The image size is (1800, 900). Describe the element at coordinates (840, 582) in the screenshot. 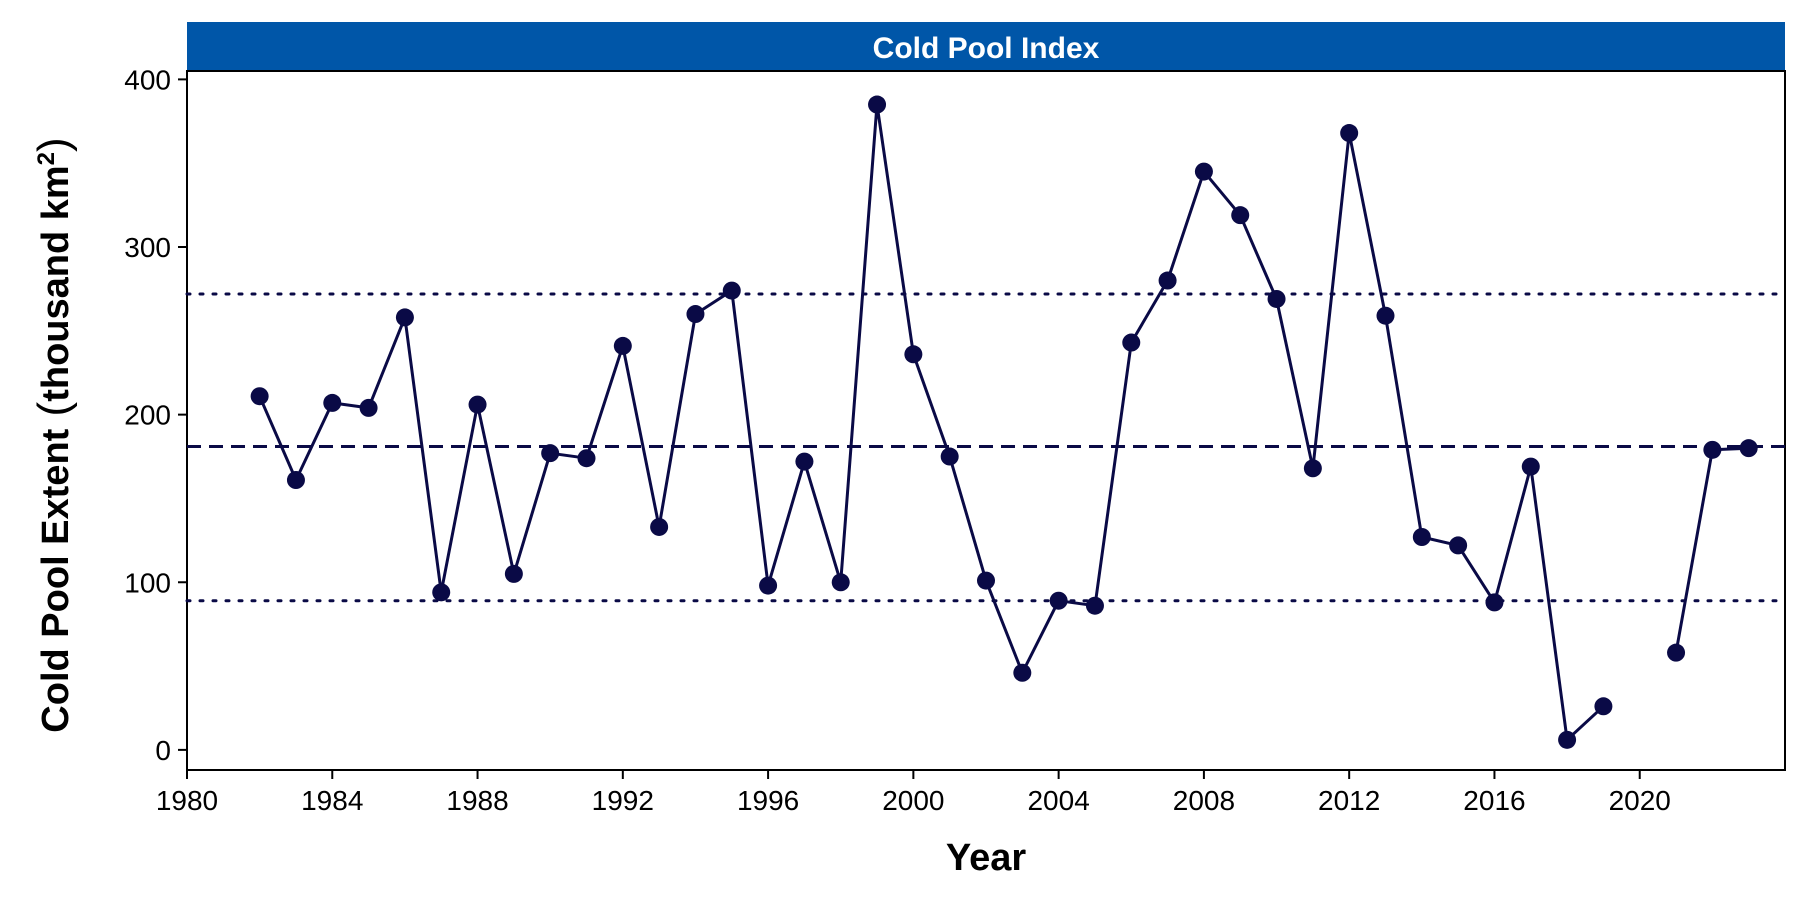

I see `data-point-1998` at that location.